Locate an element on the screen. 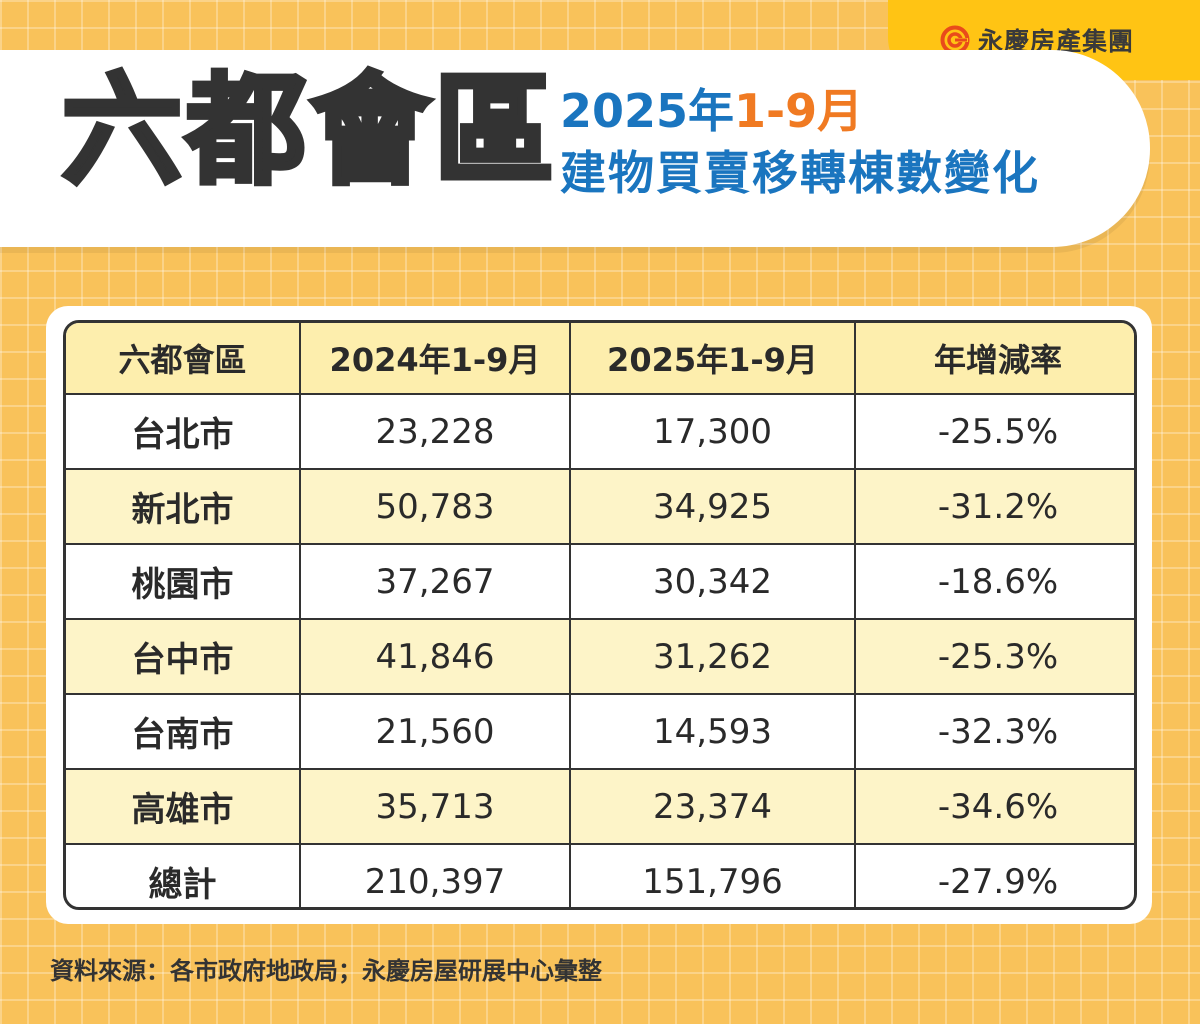 The image size is (1200, 1024). value-2024-cell: 21,560 is located at coordinates (435, 731).